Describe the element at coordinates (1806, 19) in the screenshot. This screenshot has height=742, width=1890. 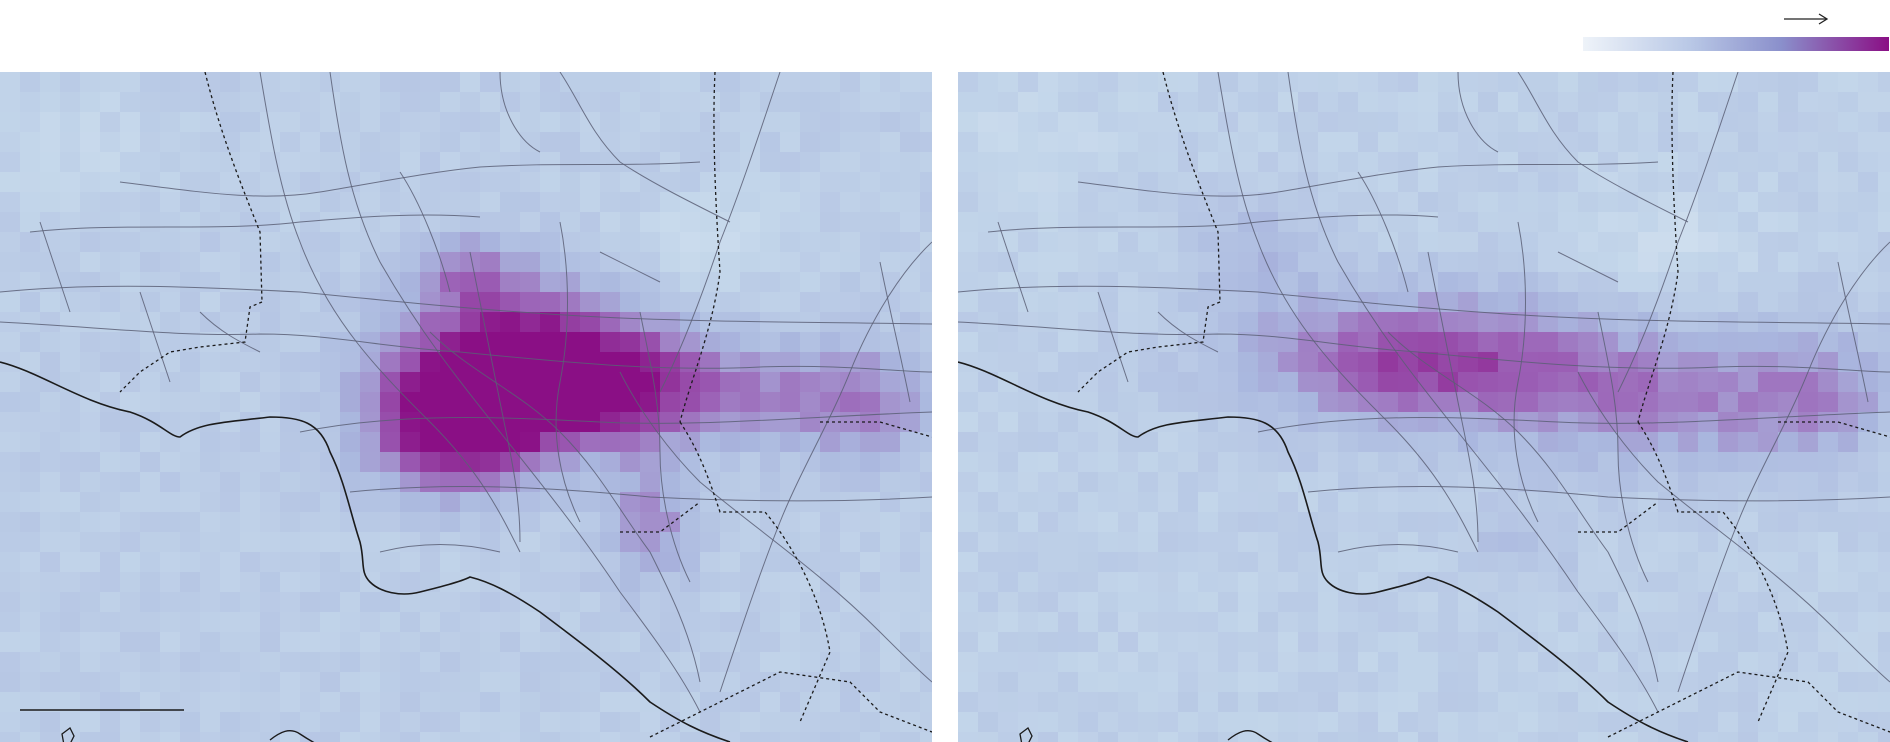
I see `right-arrow-icon` at that location.